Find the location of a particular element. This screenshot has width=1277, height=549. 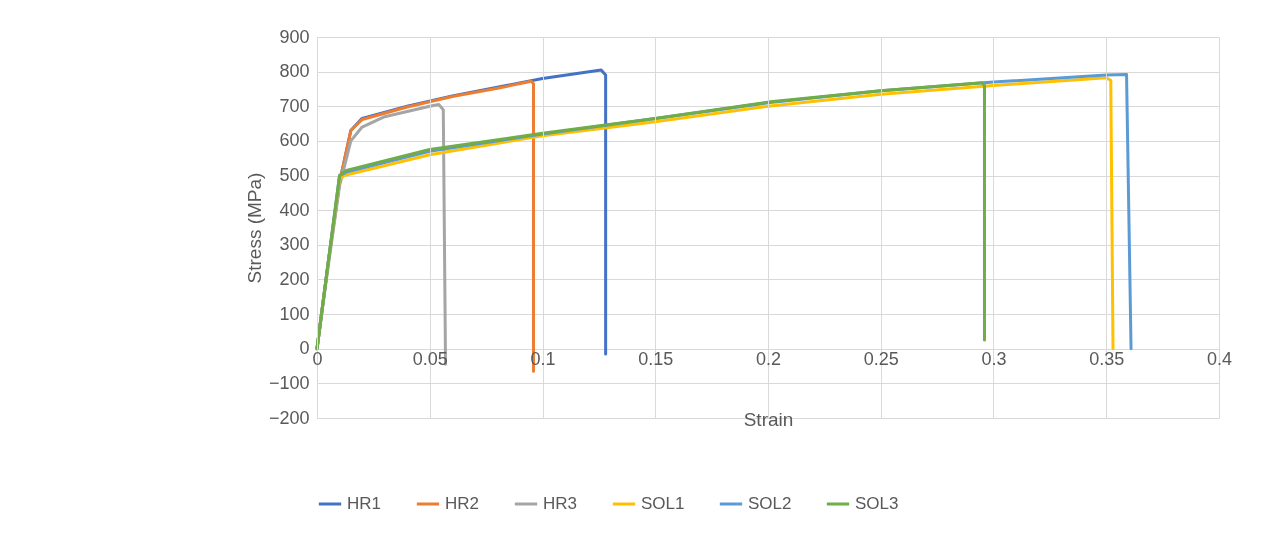

y-tick-label: 700 is located at coordinates (294, 105).